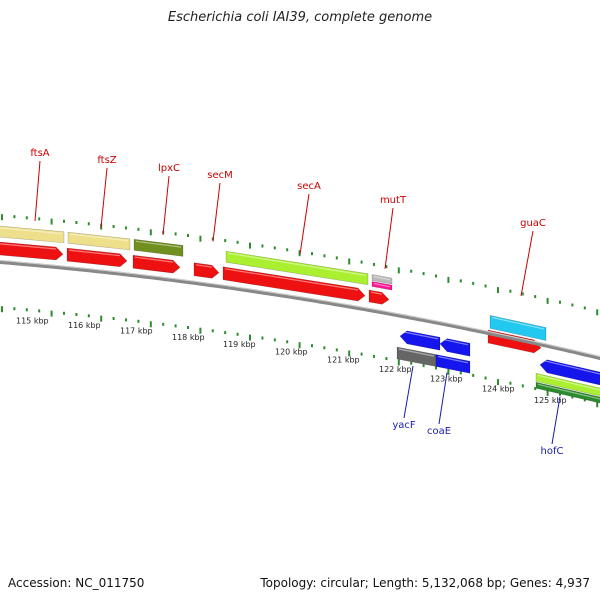 This screenshot has height=600, width=600. Describe the element at coordinates (188, 337) in the screenshot. I see `scale-label: 118 kbp` at that location.